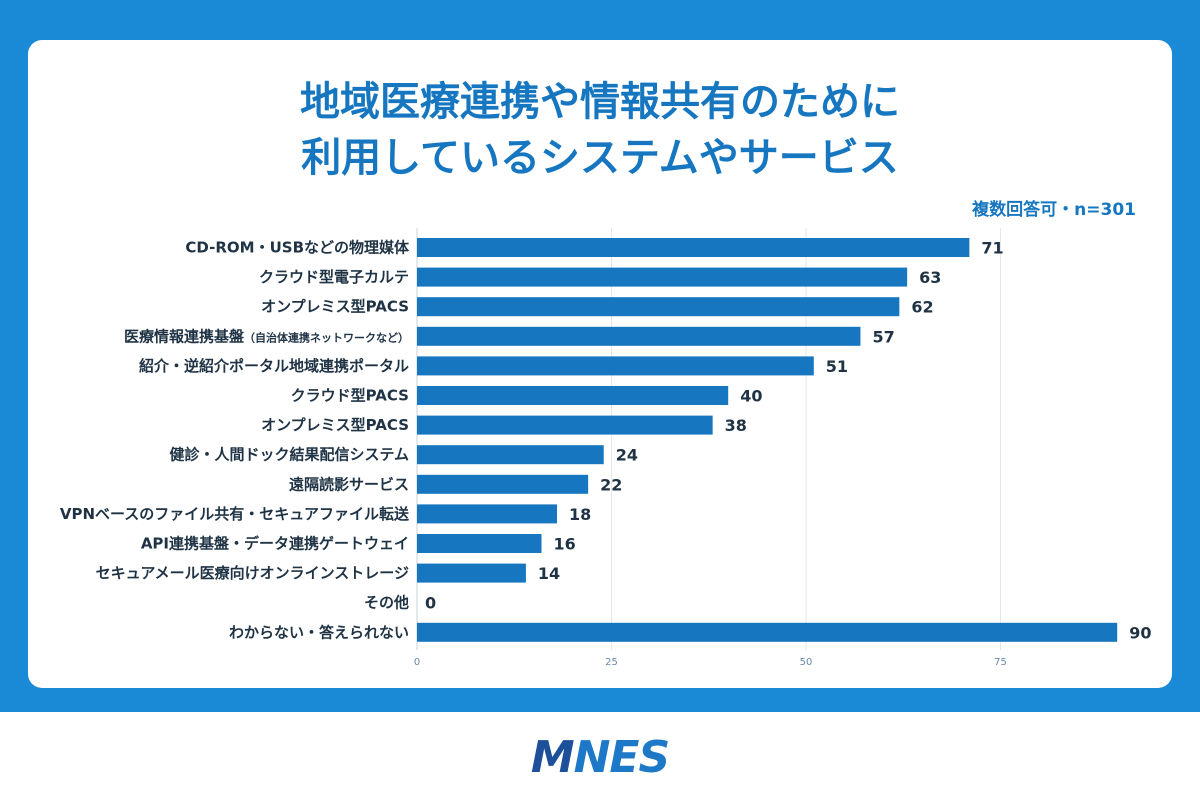  What do you see at coordinates (611, 662) in the screenshot?
I see `x-tick-label: 25` at bounding box center [611, 662].